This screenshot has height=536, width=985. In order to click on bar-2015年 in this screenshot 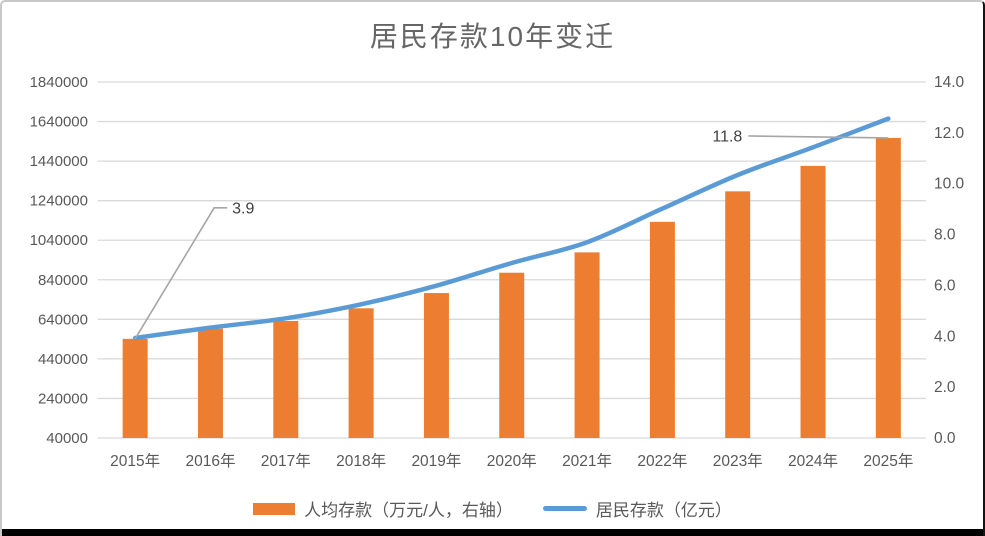, I will do `click(135, 388)`.